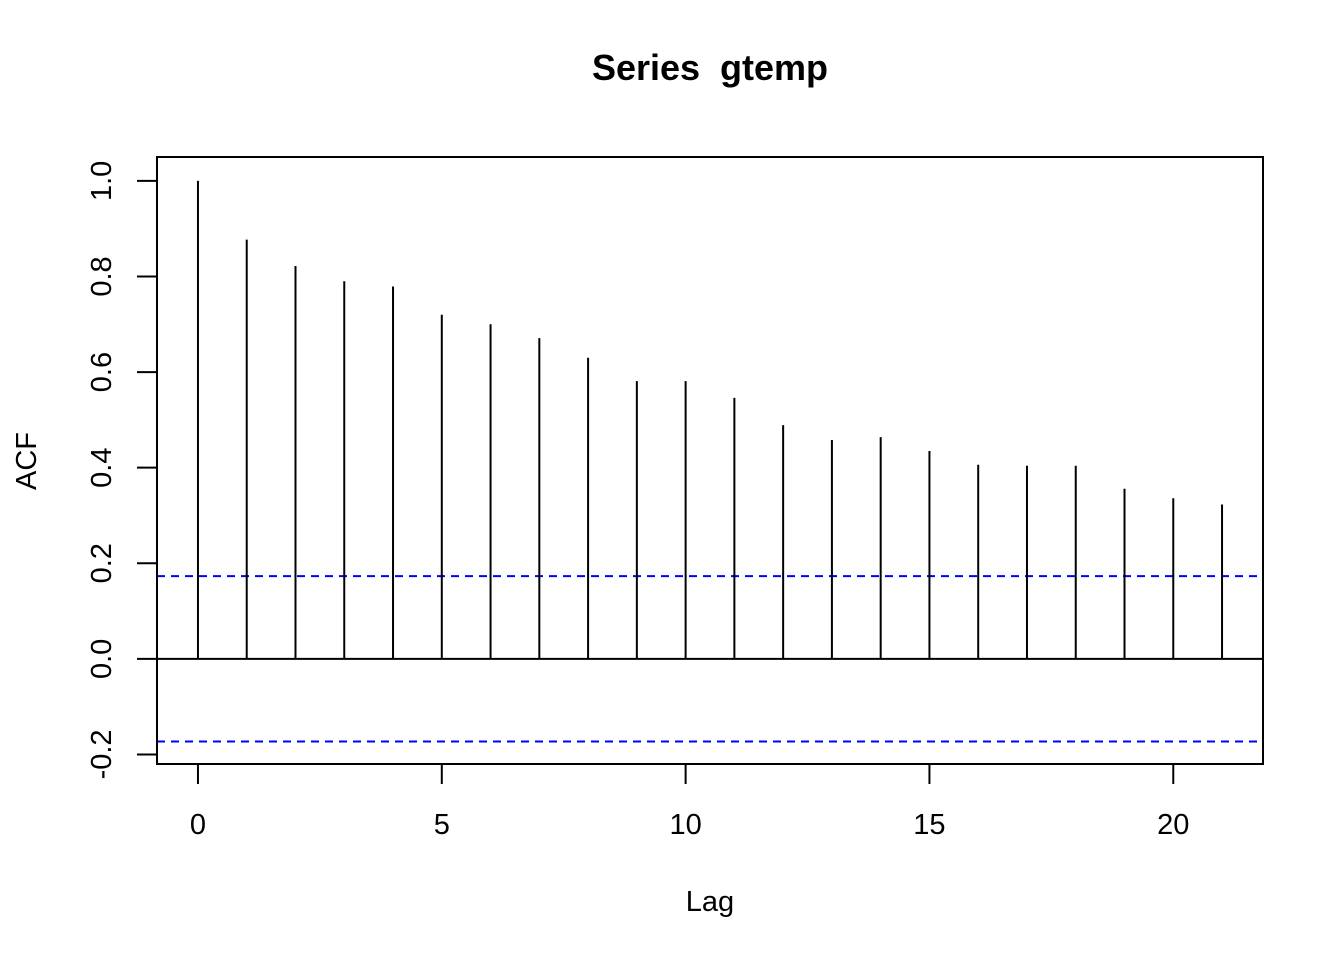  What do you see at coordinates (102, 468) in the screenshot?
I see `y-tick-label: 0.4` at bounding box center [102, 468].